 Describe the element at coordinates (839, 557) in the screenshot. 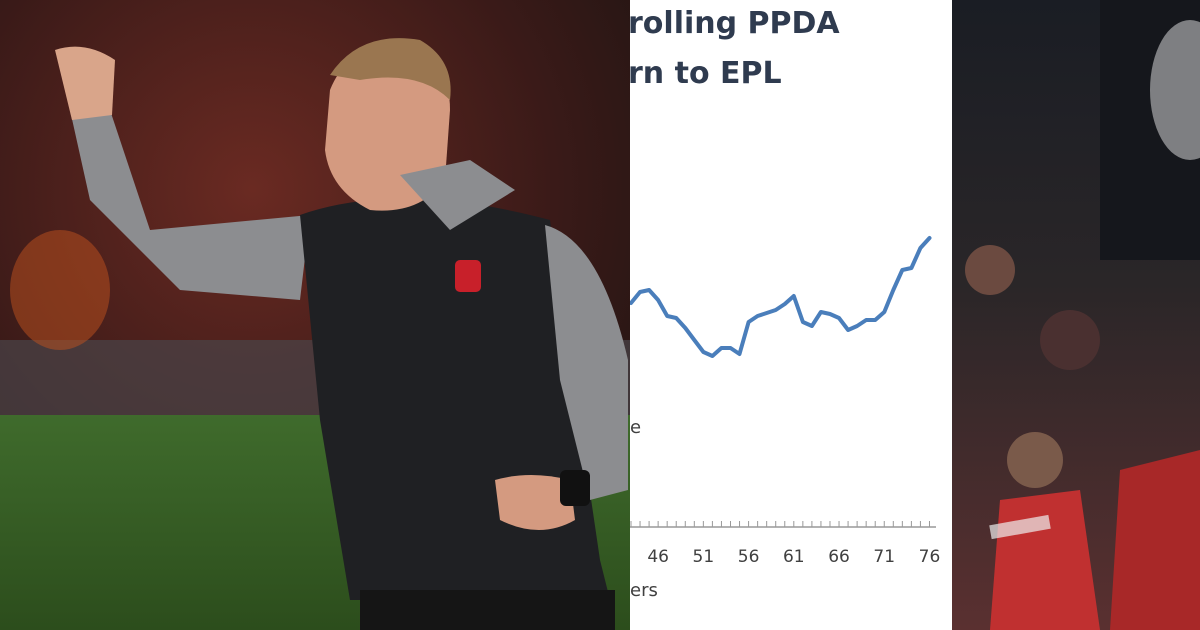

I see `x-tick-label: 66` at that location.